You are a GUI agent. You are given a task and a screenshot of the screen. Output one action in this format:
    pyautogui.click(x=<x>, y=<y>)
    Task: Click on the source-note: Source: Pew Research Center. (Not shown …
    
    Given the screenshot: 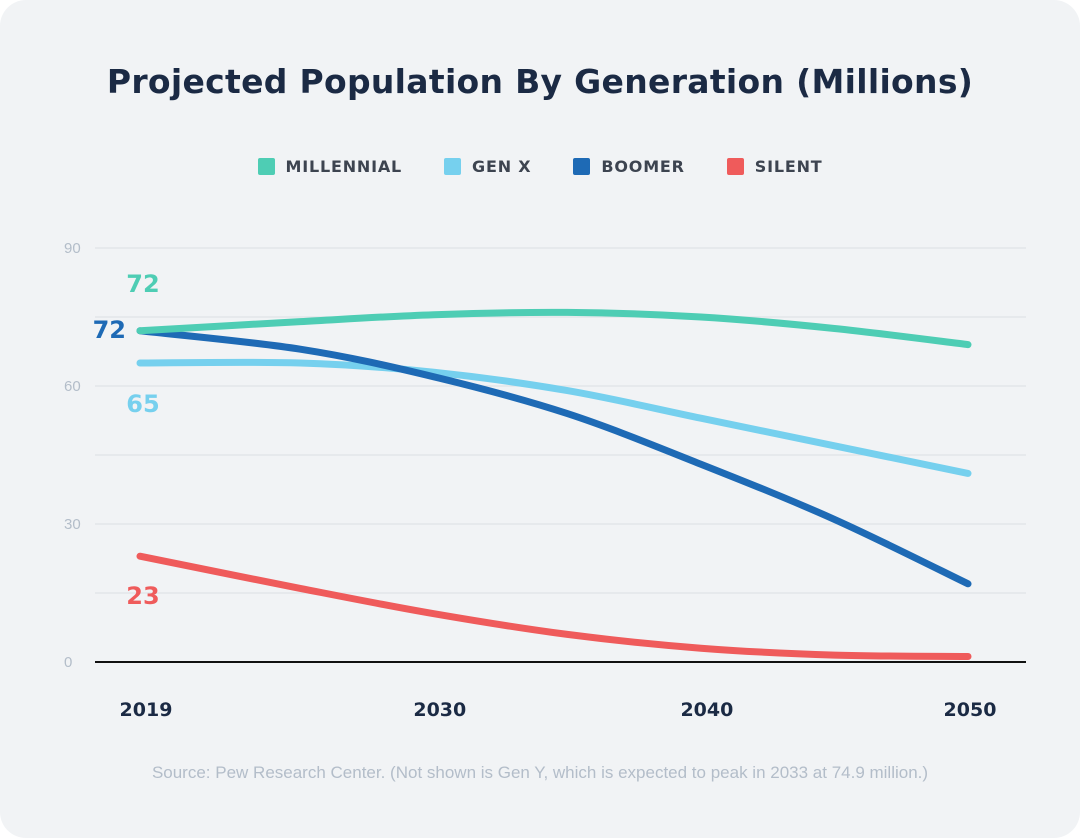 What is the action you would take?
    pyautogui.click(x=540, y=772)
    